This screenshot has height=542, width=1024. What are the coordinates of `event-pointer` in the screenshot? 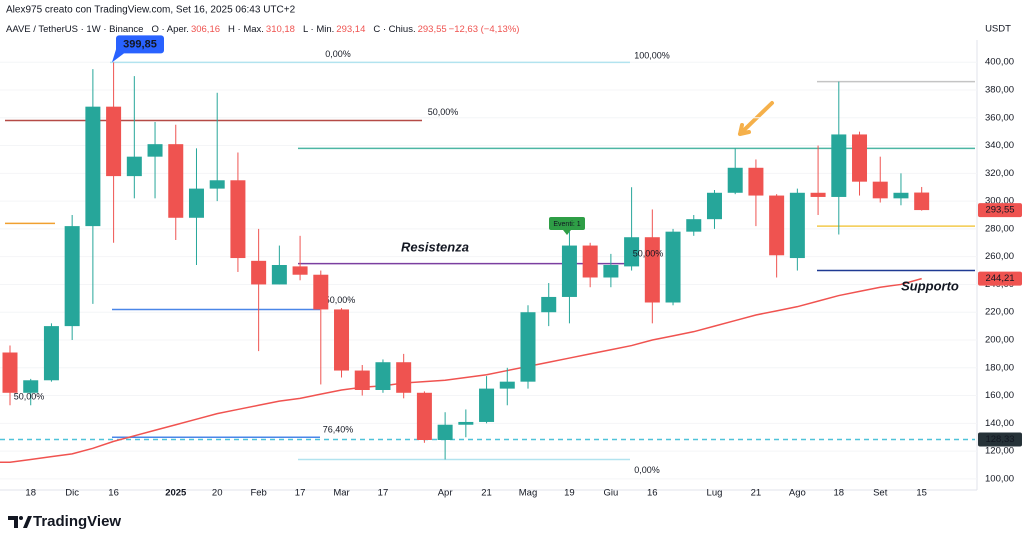 It's located at (567, 232).